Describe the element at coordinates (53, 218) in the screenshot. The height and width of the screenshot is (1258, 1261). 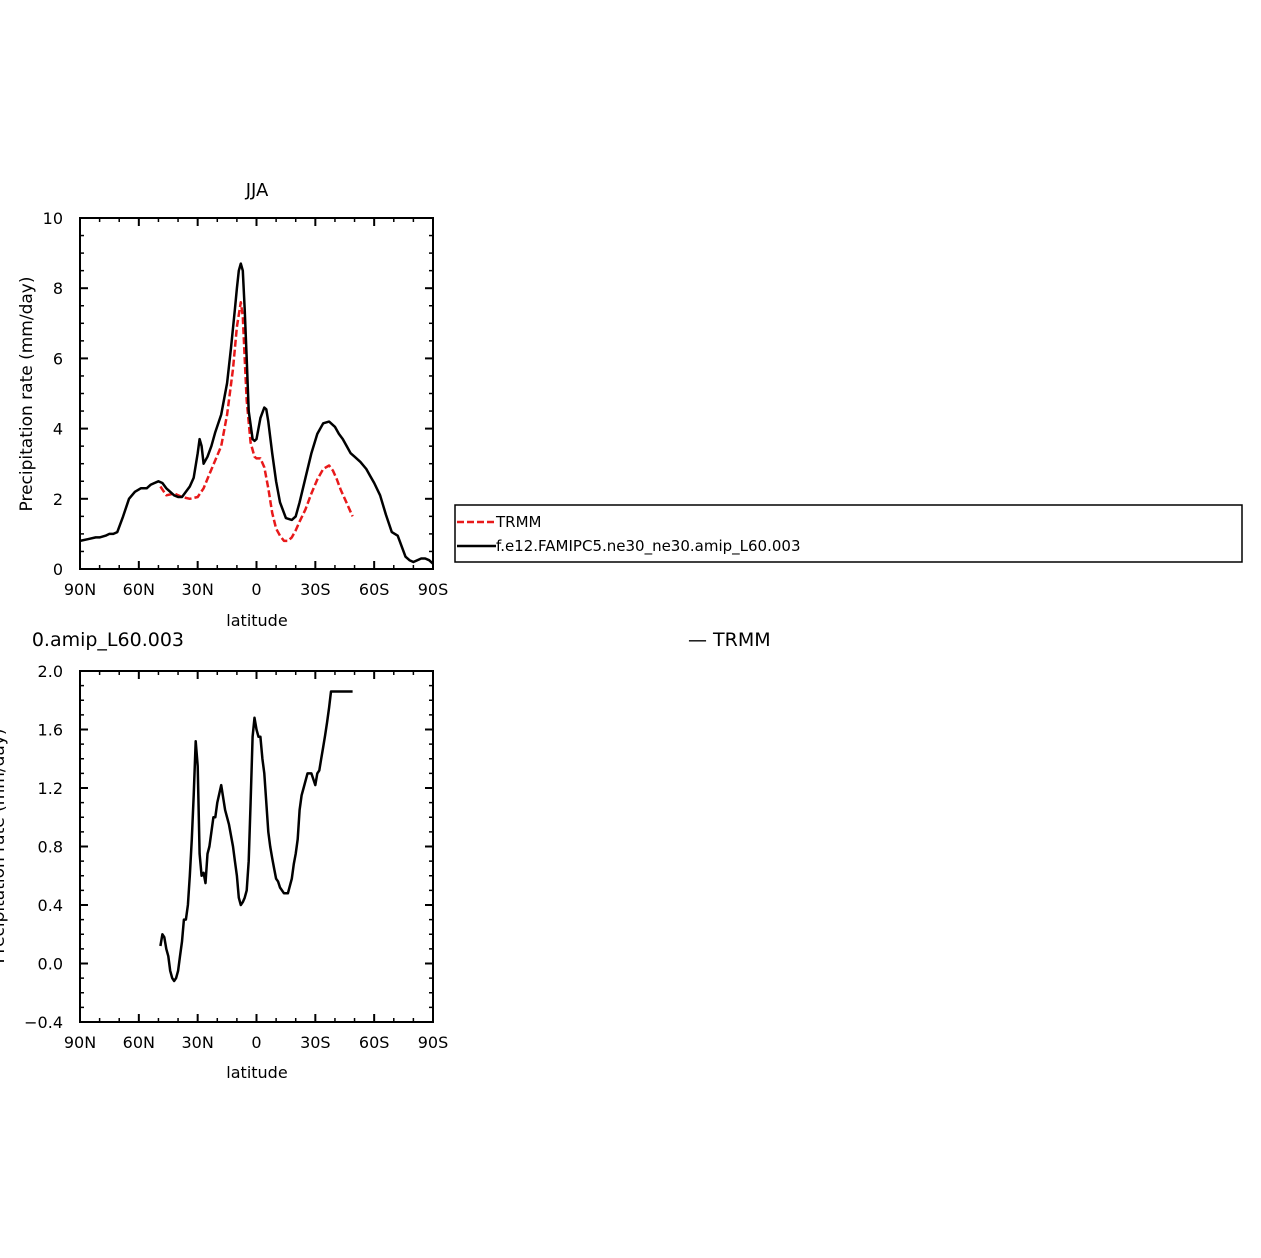
I see `panel1-y-tick-label: 10` at that location.